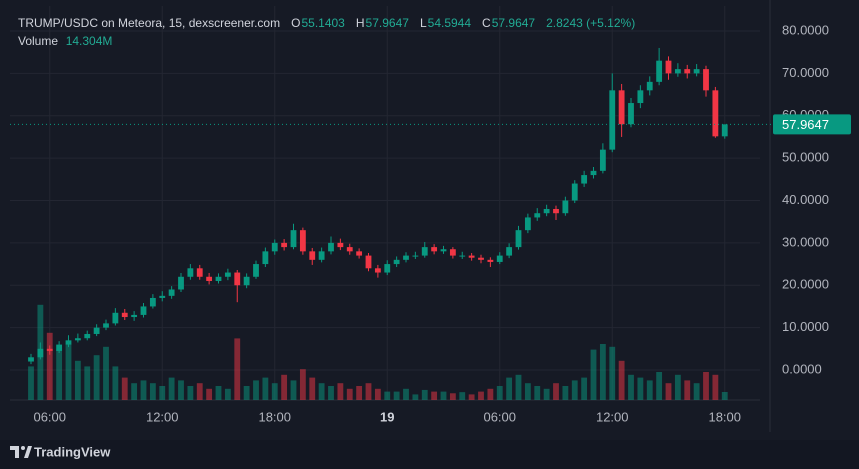 This screenshot has width=859, height=469. I want to click on change-value: 2.8243 (+5.12%), so click(591, 23).